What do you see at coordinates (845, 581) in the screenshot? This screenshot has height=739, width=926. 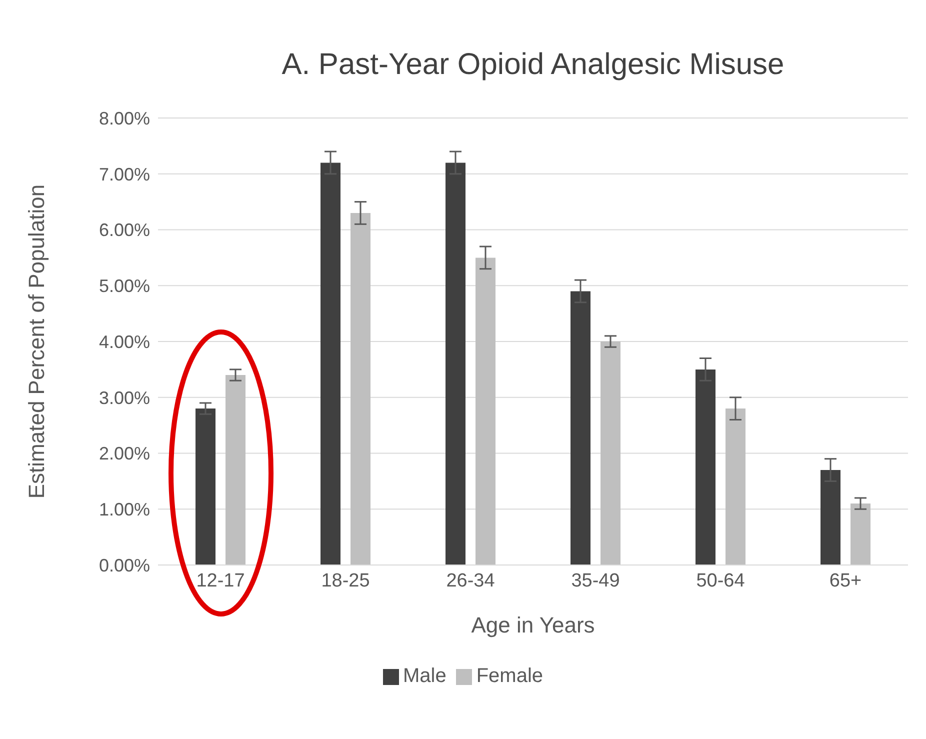 I see `x-tick-label: 65+` at bounding box center [845, 581].